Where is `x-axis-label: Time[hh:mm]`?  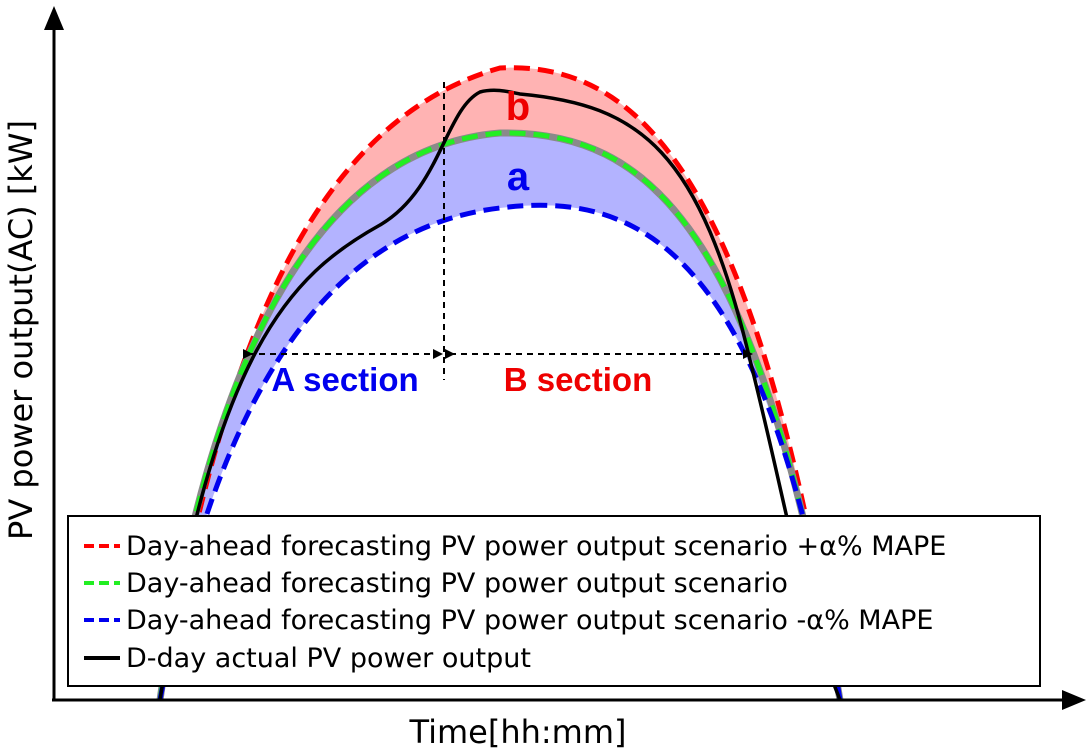
x-axis-label: Time[hh:mm] is located at coordinates (518, 732).